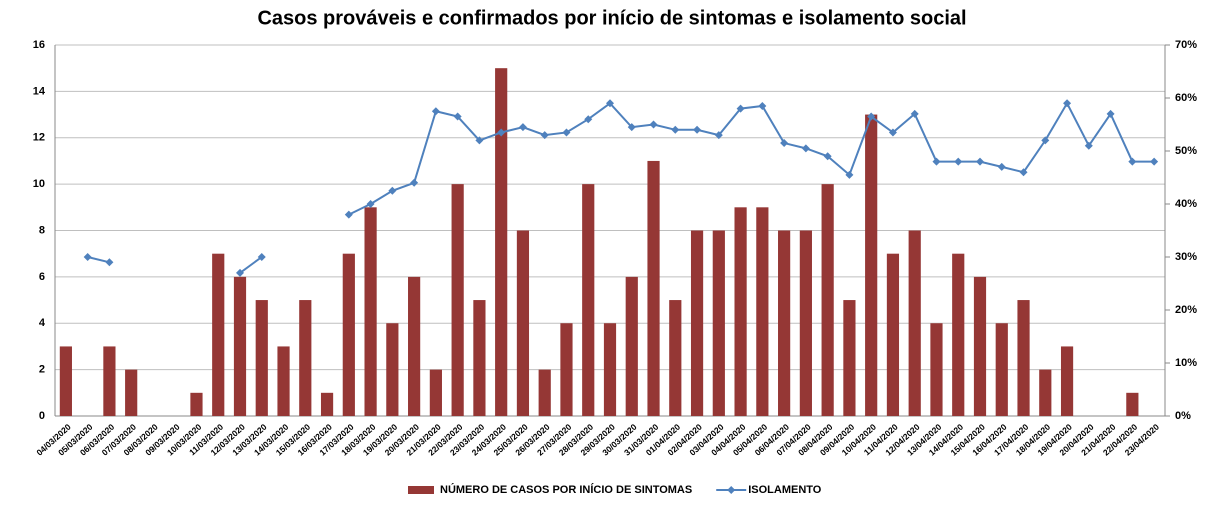 This screenshot has height=530, width=1206. I want to click on y-tick-label: 16, so click(39, 45).